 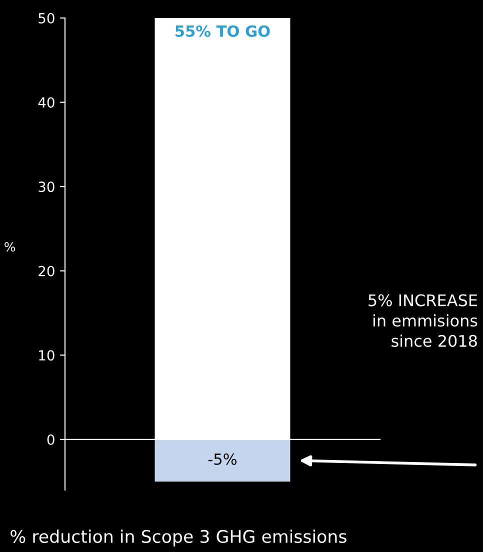 What do you see at coordinates (46, 18) in the screenshot?
I see `y-tick-label: 50` at bounding box center [46, 18].